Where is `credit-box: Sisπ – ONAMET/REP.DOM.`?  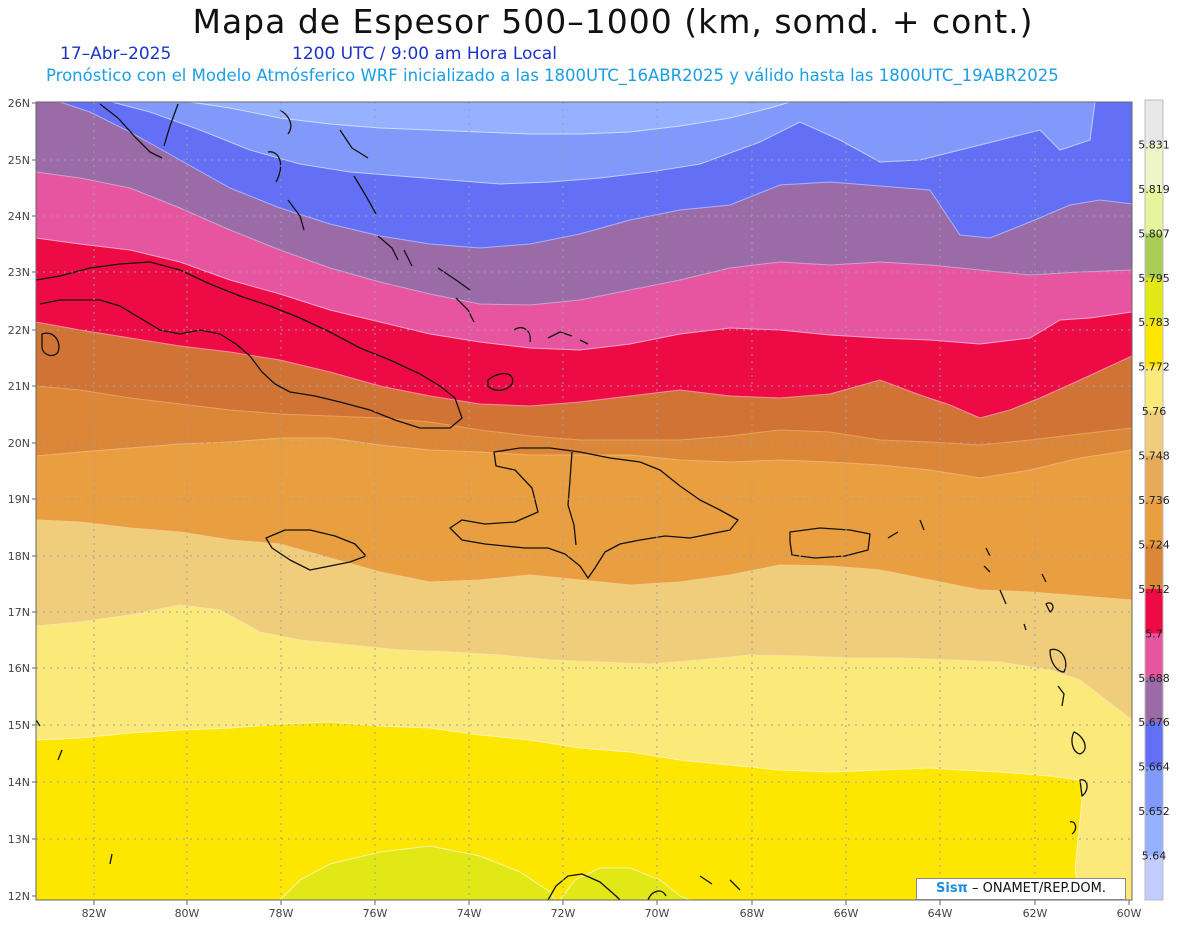
credit-box: Sisπ – ONAMET/REP.DOM. is located at coordinates (1021, 889).